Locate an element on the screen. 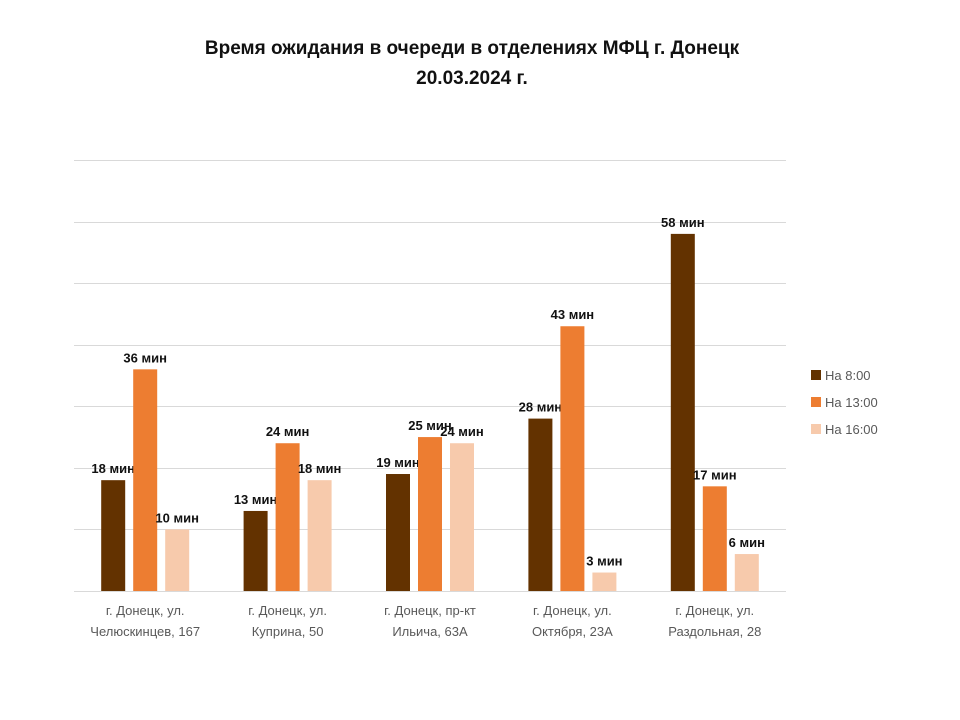 Image resolution: width=960 pixels, height=720 pixels. legend-label: На 13:00 is located at coordinates (851, 402).